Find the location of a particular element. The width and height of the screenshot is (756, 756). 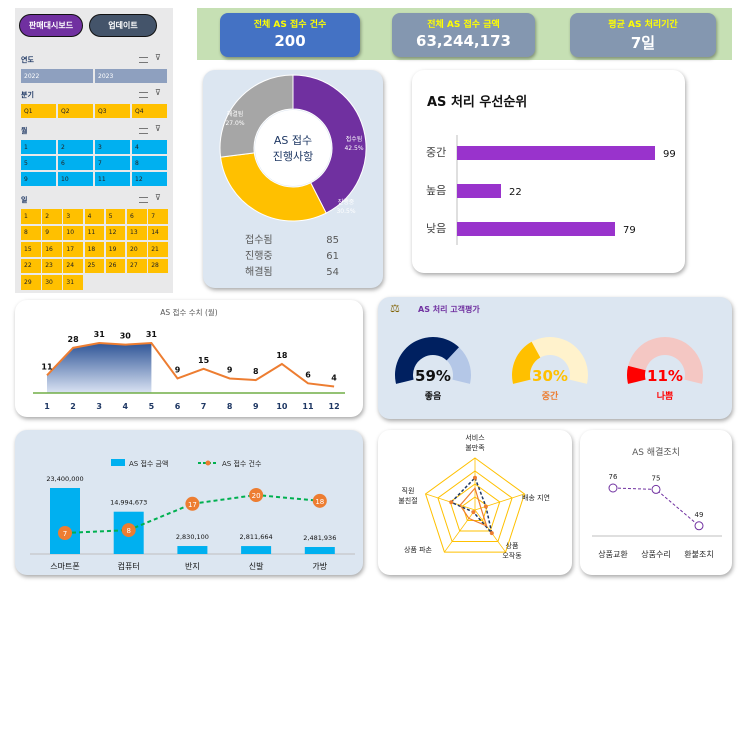

radar-axis-label: 상품 파손 is located at coordinates (418, 549).